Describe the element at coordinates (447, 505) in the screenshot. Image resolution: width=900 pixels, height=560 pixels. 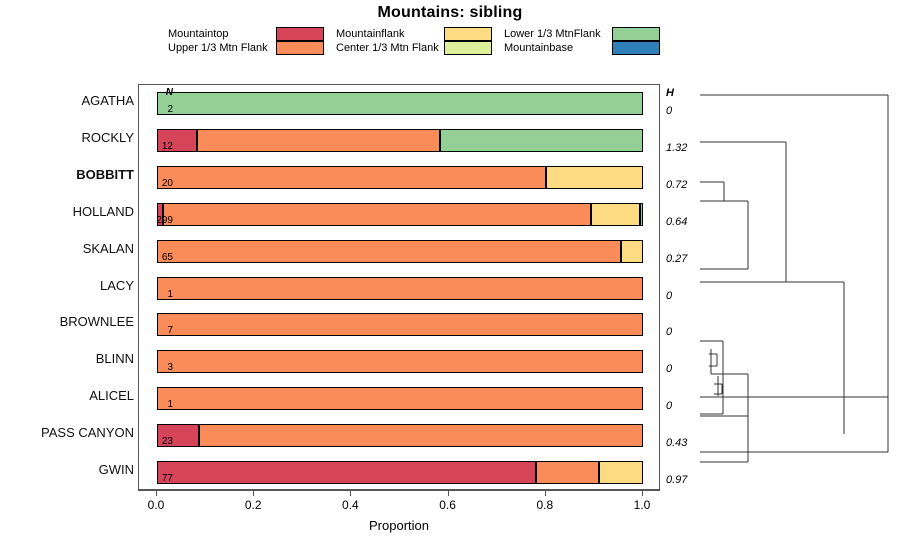
I see `x-tick-label: 0.6` at that location.